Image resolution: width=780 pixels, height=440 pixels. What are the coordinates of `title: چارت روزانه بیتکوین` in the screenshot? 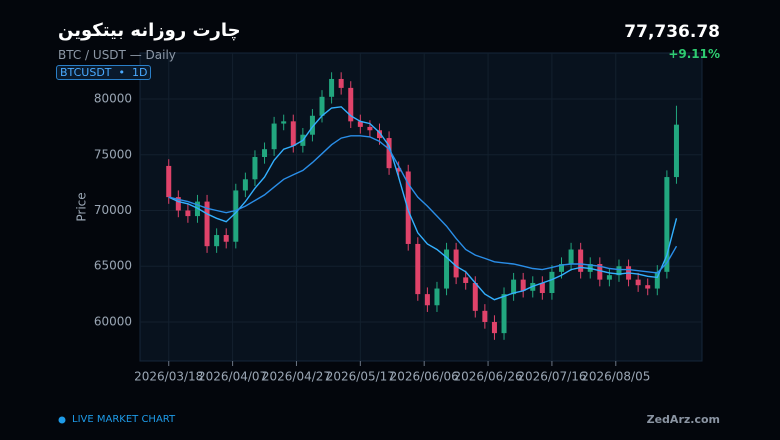 It's located at (149, 30).